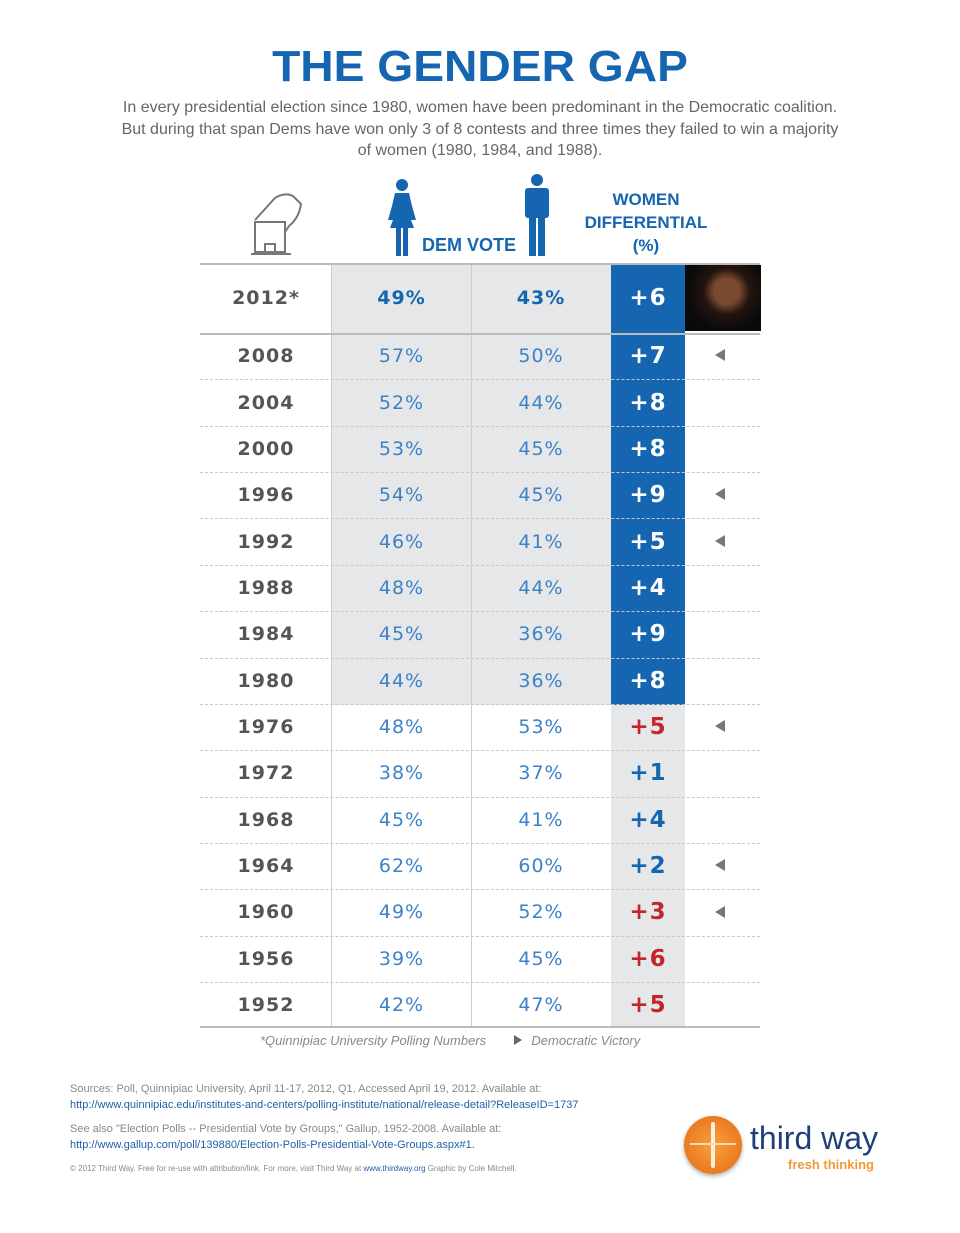 The image size is (960, 1233). What do you see at coordinates (586, 1040) in the screenshot?
I see `victory-legend: Democratic Victory` at bounding box center [586, 1040].